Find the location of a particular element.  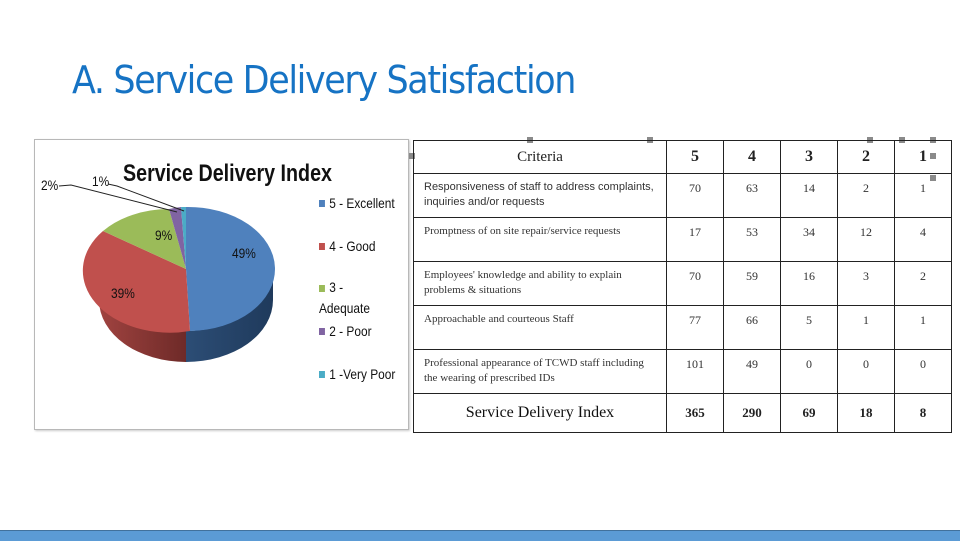

value-cell: 66 is located at coordinates (752, 327).